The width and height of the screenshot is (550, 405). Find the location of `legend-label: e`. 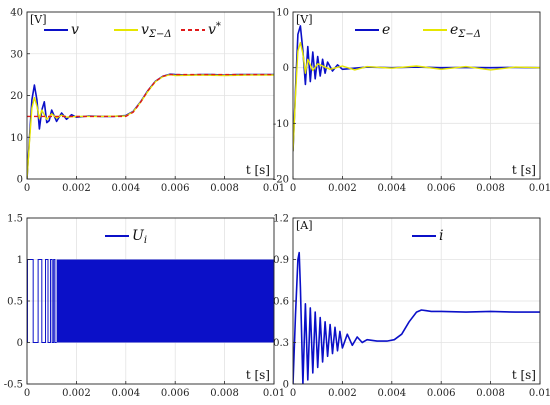

legend-label: e is located at coordinates (386, 30).